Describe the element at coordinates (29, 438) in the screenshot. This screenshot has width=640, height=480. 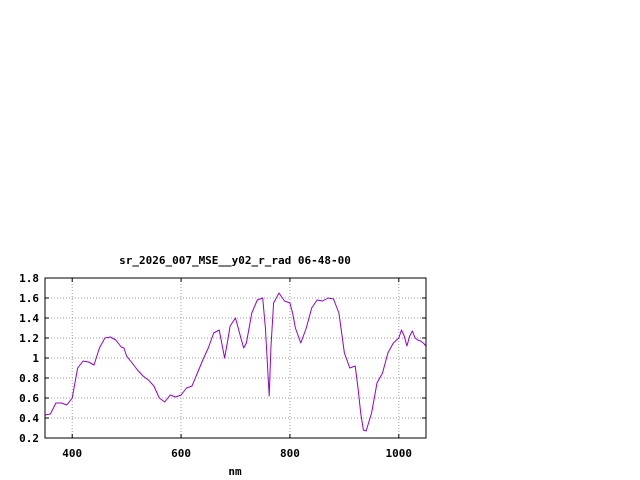
I see `y-tick-label: 0.2` at that location.